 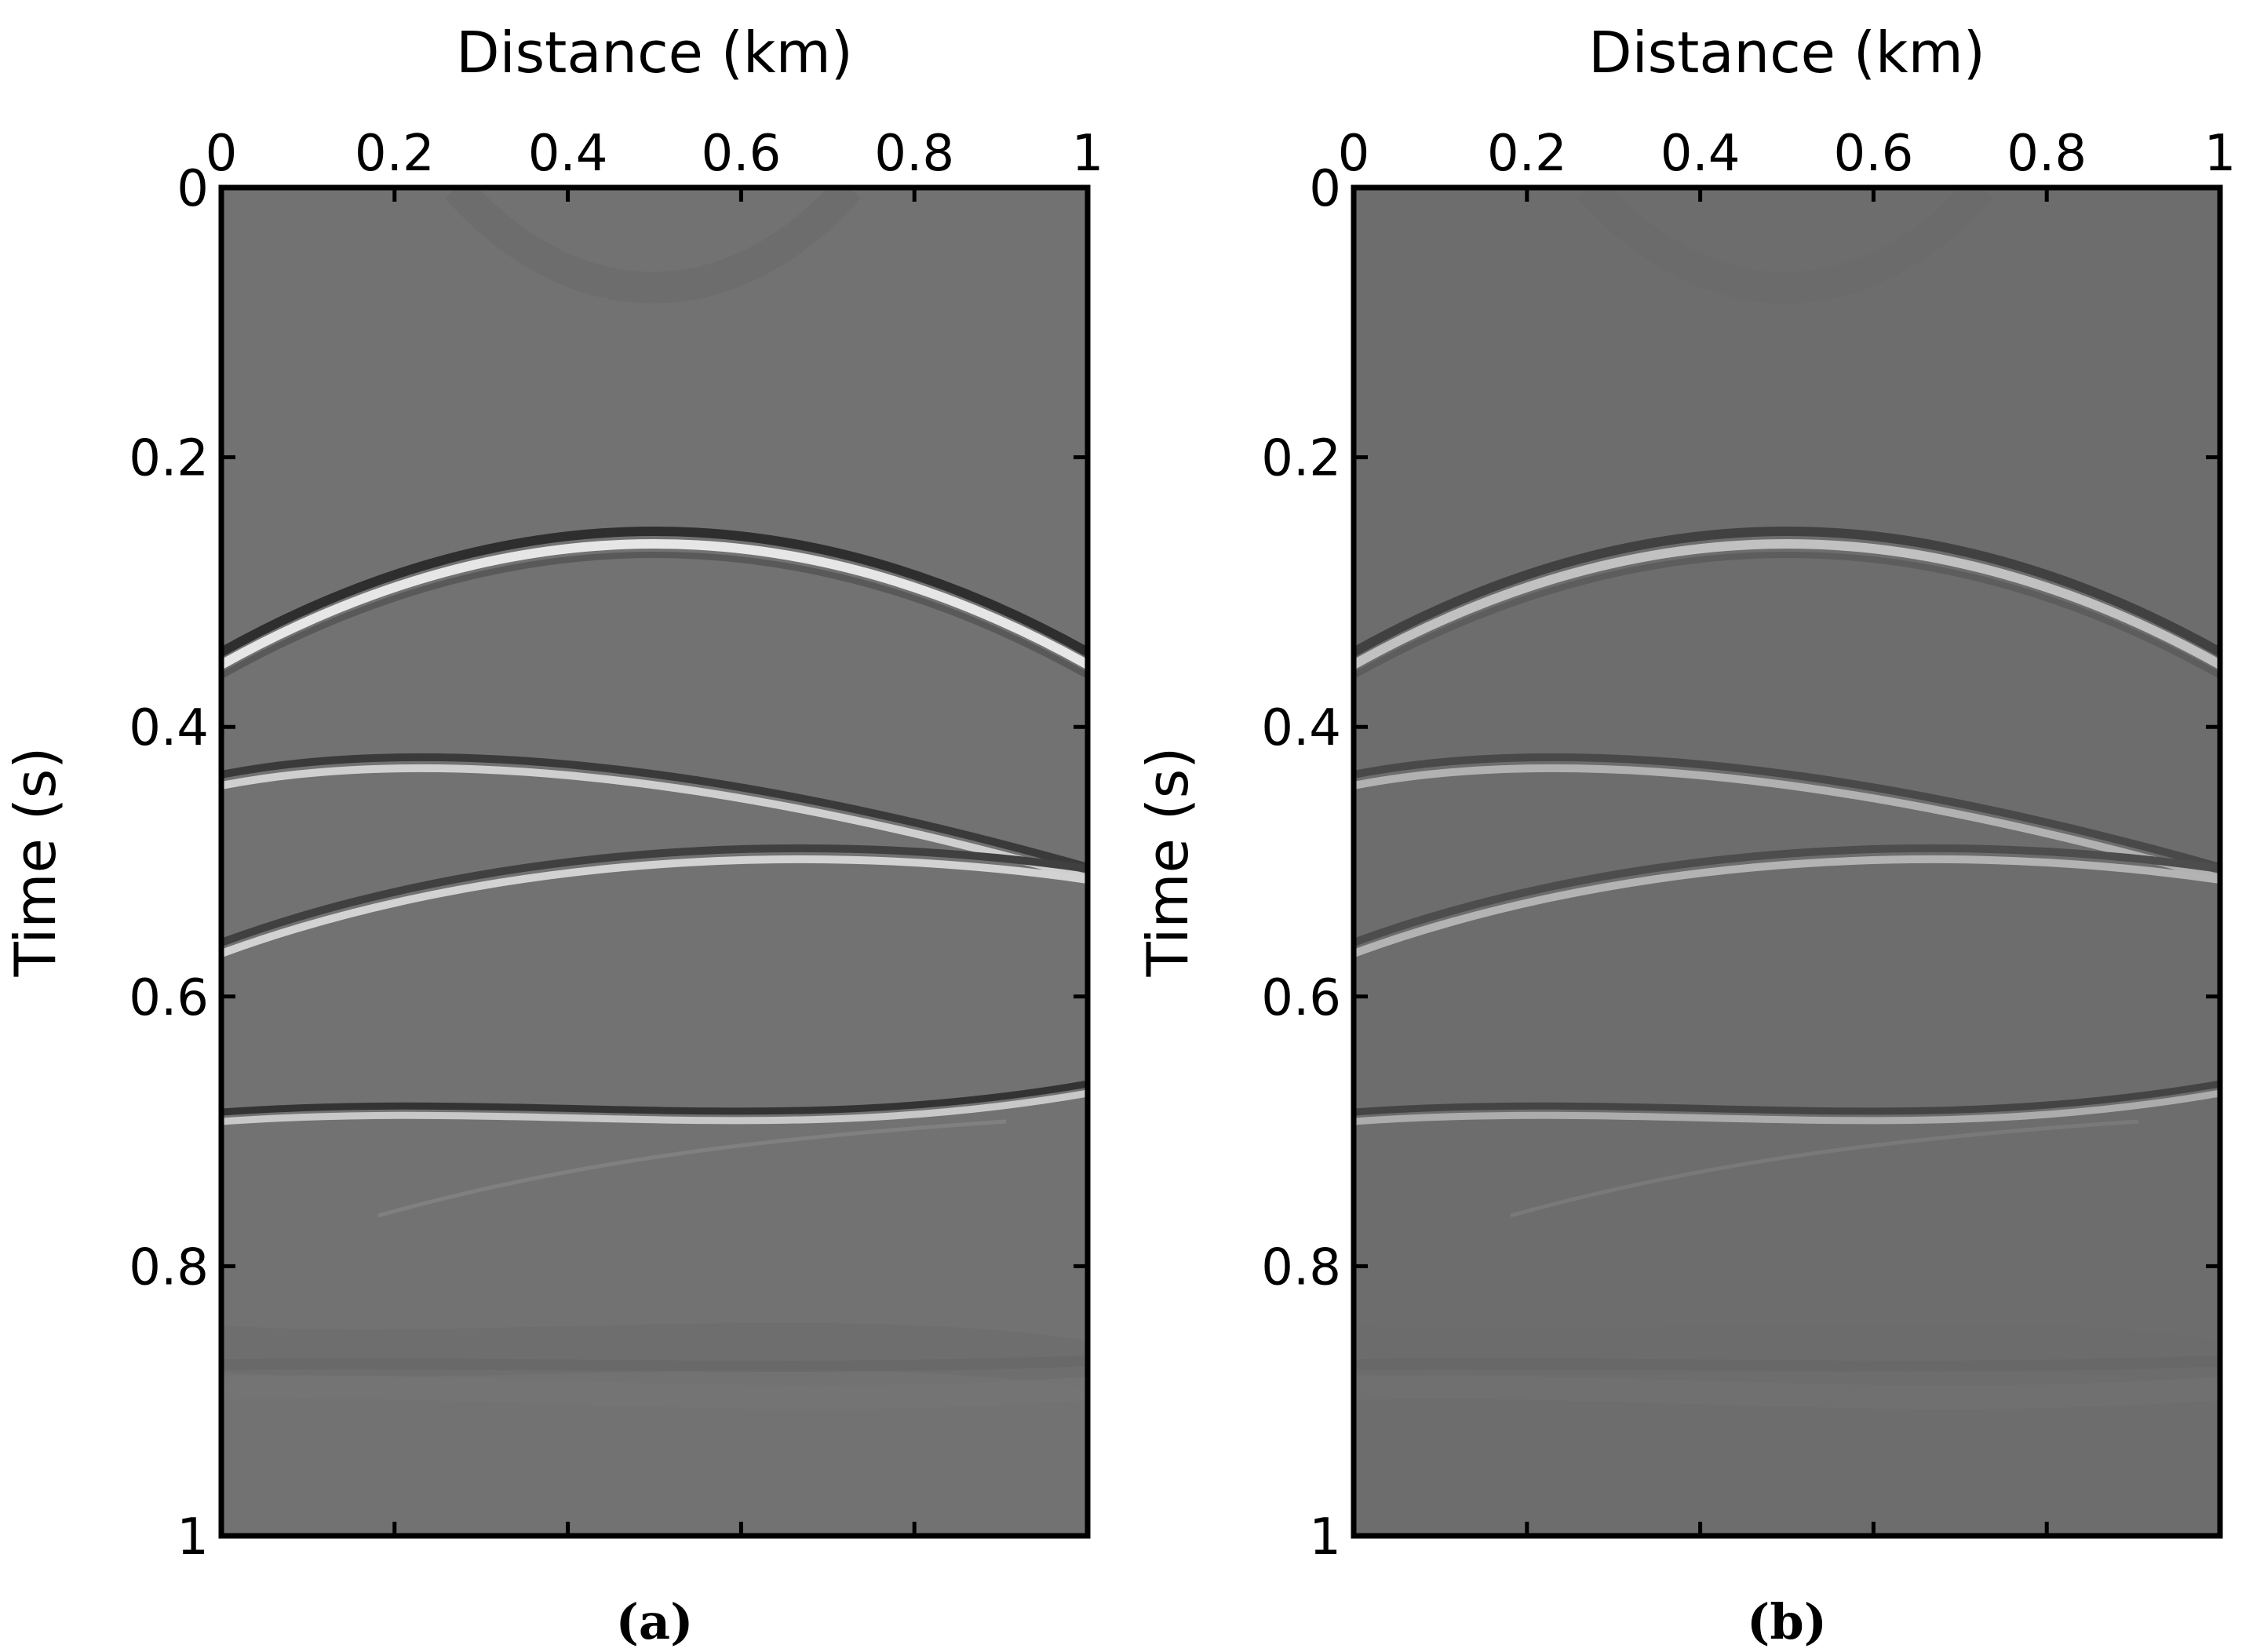 What do you see at coordinates (655, 1621) in the screenshot?
I see `caption: (a)` at bounding box center [655, 1621].